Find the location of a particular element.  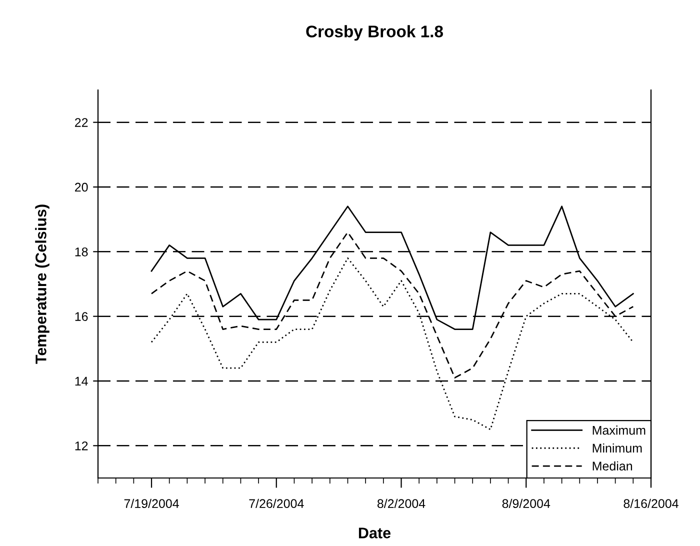

y-tick-label: 16 is located at coordinates (81, 316).